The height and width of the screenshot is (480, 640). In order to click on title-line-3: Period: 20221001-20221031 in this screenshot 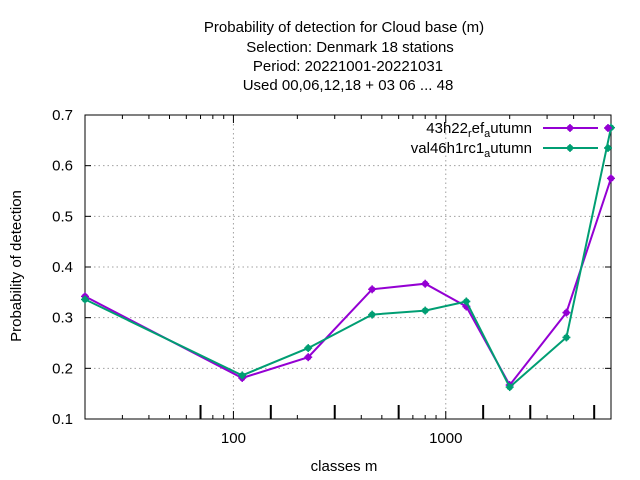, I will do `click(348, 66)`.